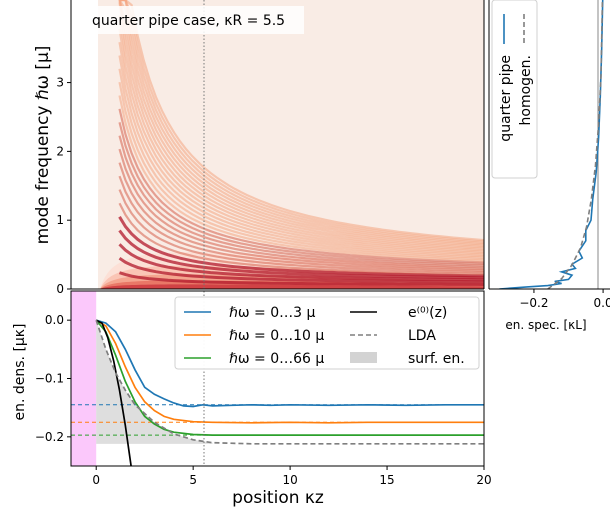 The height and width of the screenshot is (515, 610). Describe the element at coordinates (564, 299) in the screenshot. I see `spectrum-x-ticks: −0.2 0.0` at that location.